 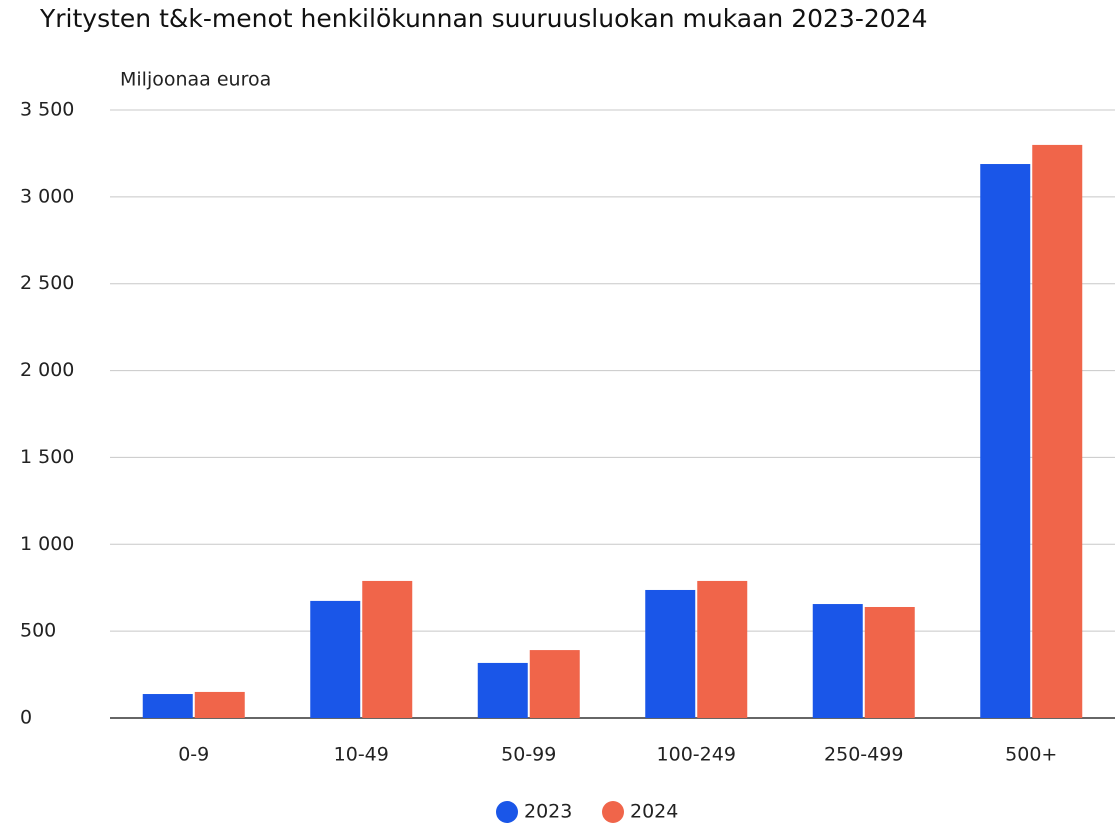 What do you see at coordinates (528, 755) in the screenshot?
I see `x-tick-label: 50-99` at bounding box center [528, 755].